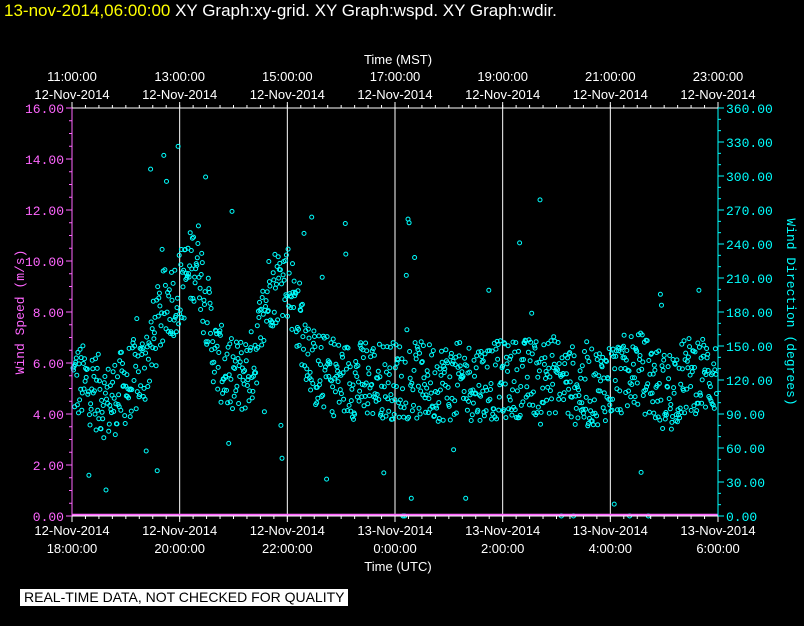 This screenshot has width=804, height=626. I want to click on top-tick-date: 12-Nov-2014, so click(71, 94).